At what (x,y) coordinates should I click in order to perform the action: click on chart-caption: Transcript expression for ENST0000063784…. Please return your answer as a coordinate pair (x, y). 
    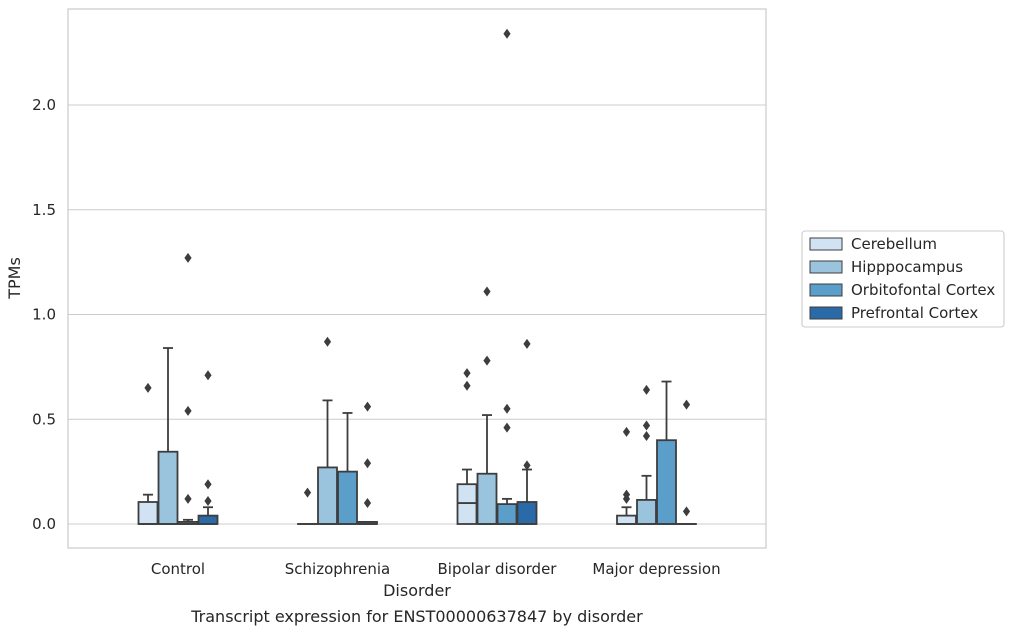
    Looking at the image, I should click on (416, 616).